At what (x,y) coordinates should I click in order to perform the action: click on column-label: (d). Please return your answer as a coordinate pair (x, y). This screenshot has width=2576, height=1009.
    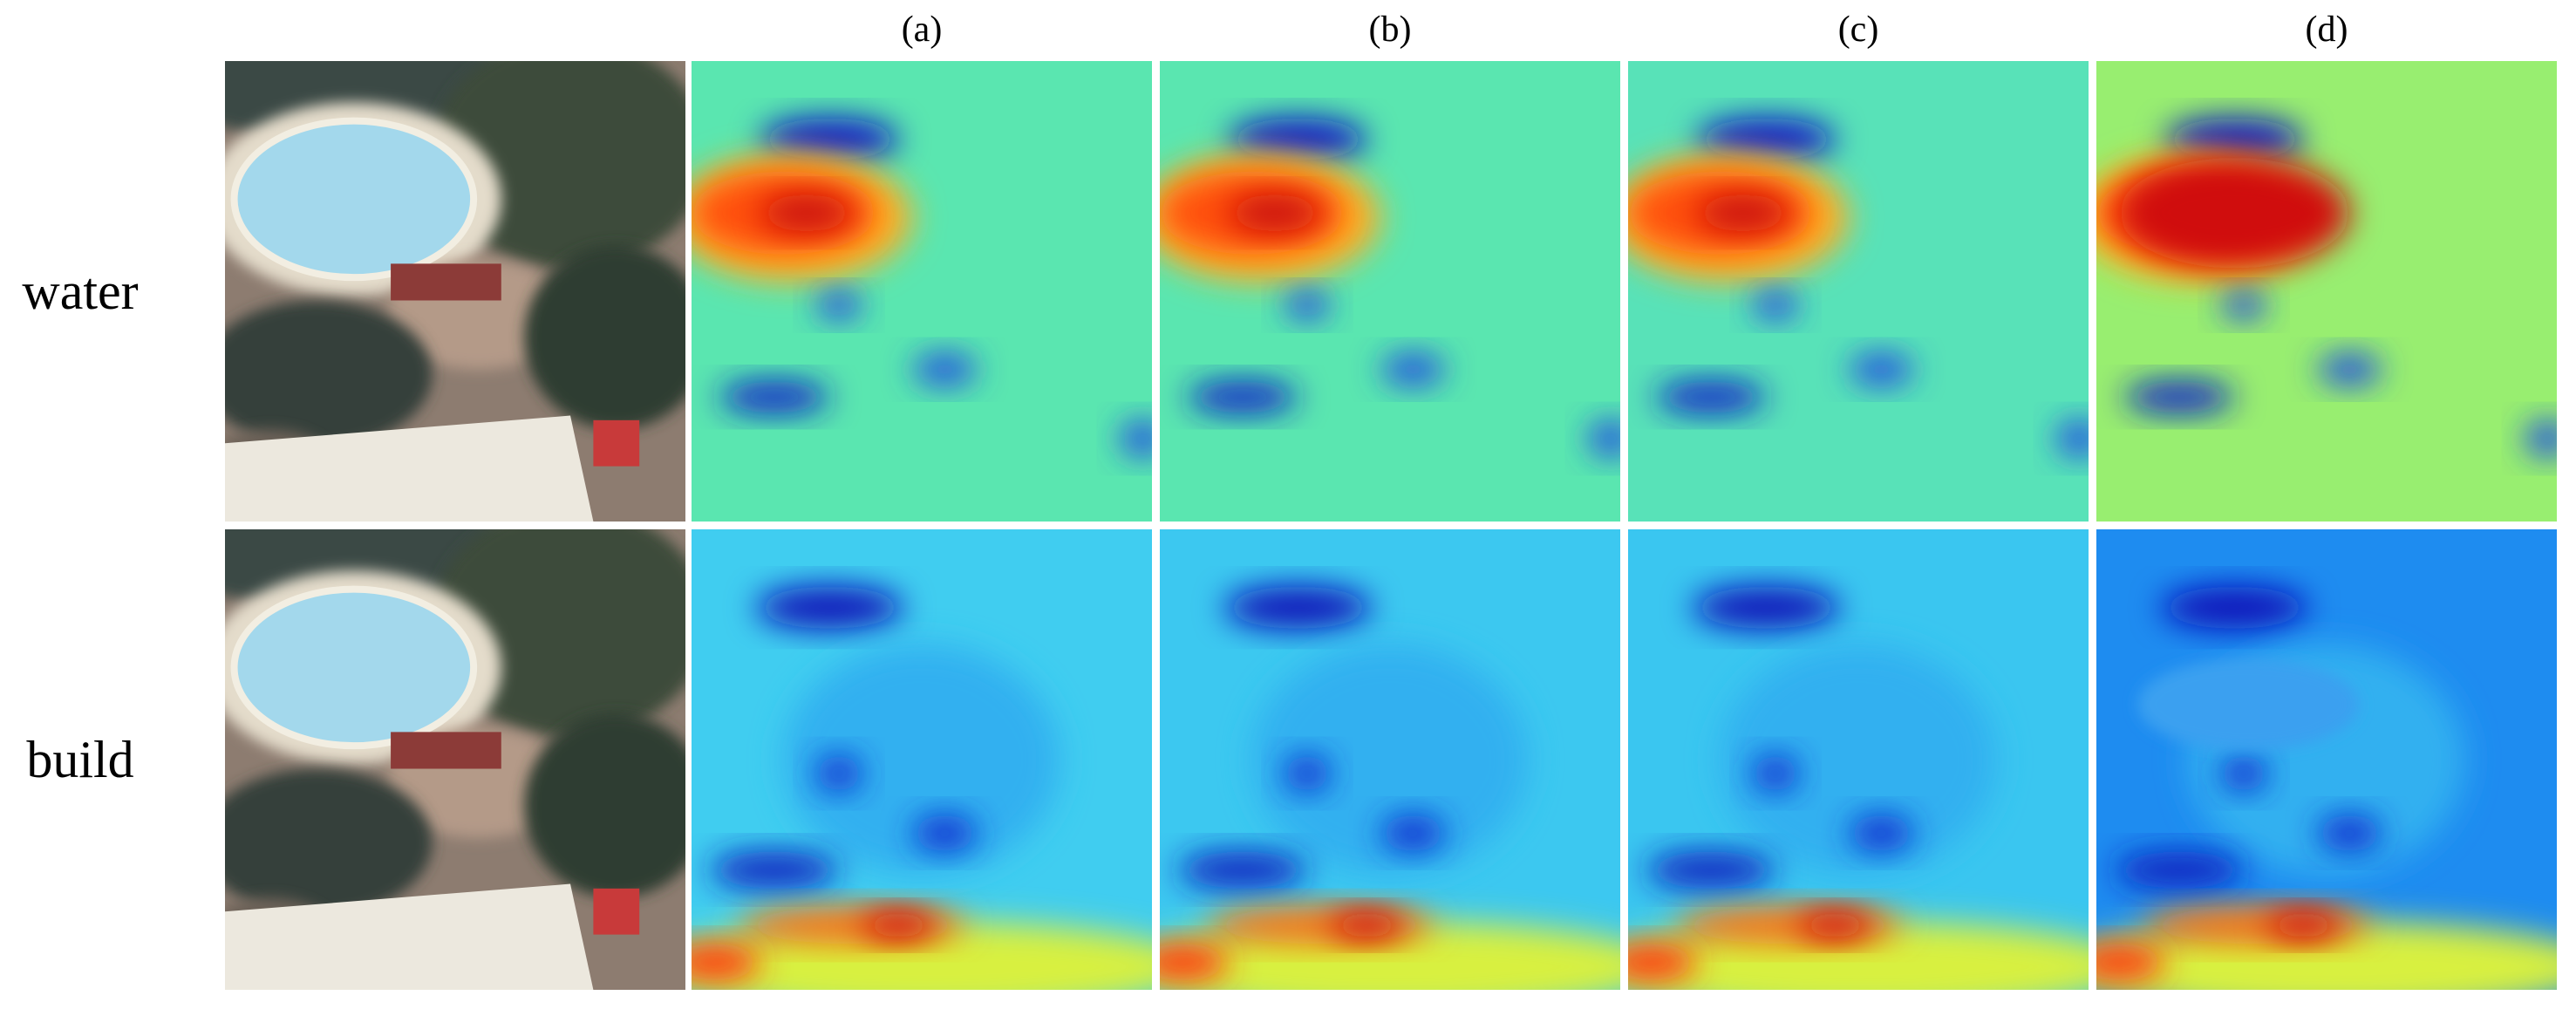
    Looking at the image, I should click on (2327, 30).